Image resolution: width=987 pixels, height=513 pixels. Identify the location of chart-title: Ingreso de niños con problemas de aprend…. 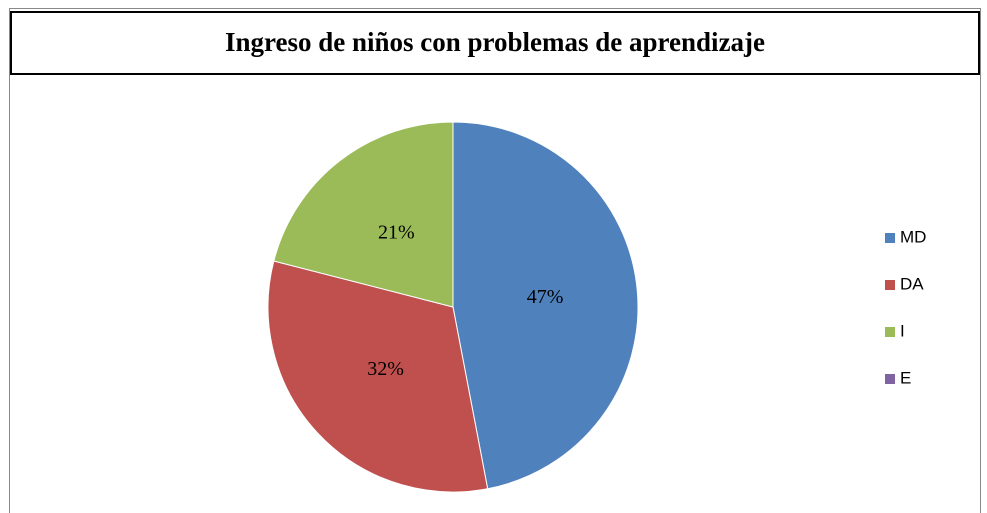
(495, 42).